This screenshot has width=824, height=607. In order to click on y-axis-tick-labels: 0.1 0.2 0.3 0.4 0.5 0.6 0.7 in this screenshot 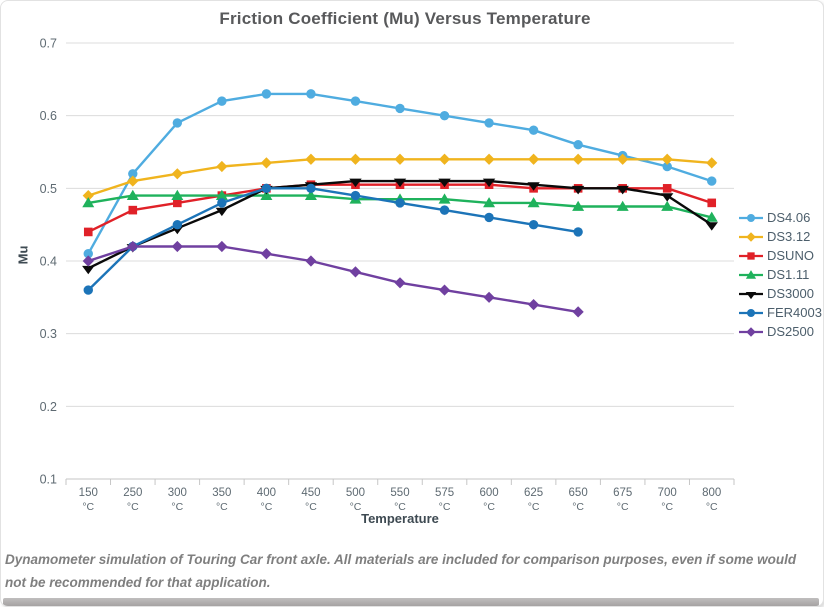, I will do `click(48, 262)`.